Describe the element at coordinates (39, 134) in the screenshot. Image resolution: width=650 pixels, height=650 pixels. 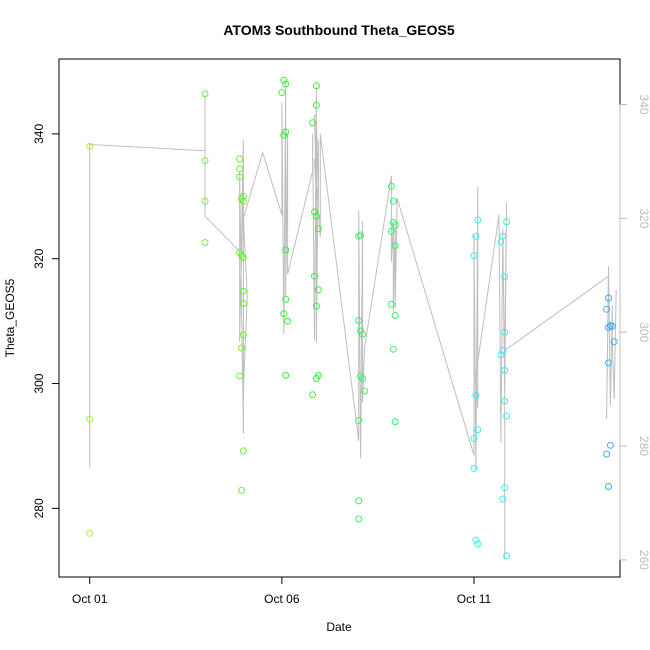
I see `y-tick-label-left: 340` at that location.